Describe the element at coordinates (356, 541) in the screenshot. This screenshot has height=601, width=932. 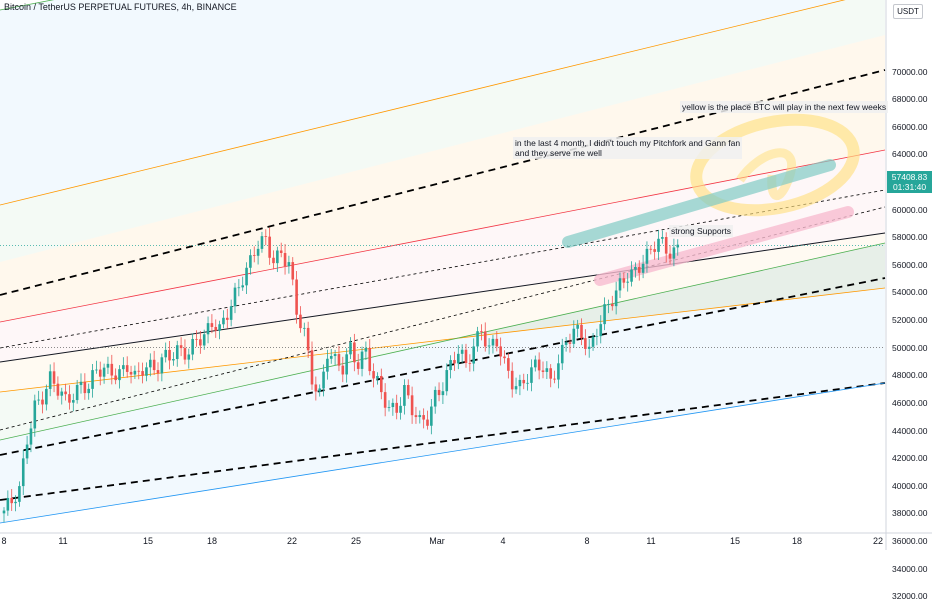
I see `x-tick-label: 25` at that location.